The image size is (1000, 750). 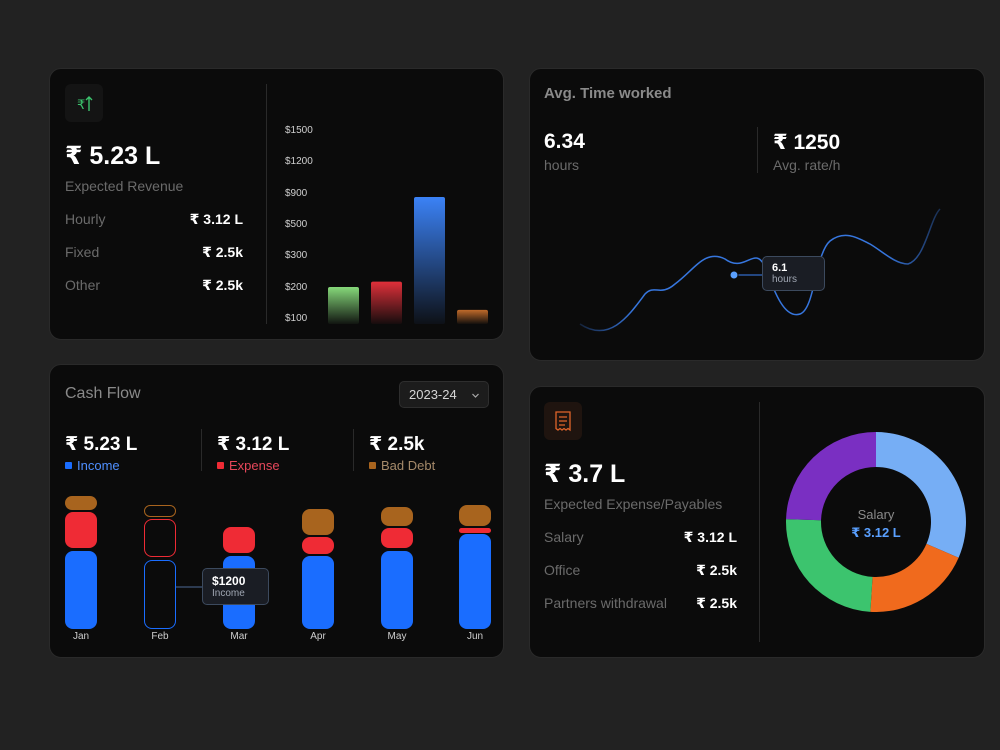 What do you see at coordinates (101, 444) in the screenshot?
I see `income-value: ₹ 5.23 L` at bounding box center [101, 444].